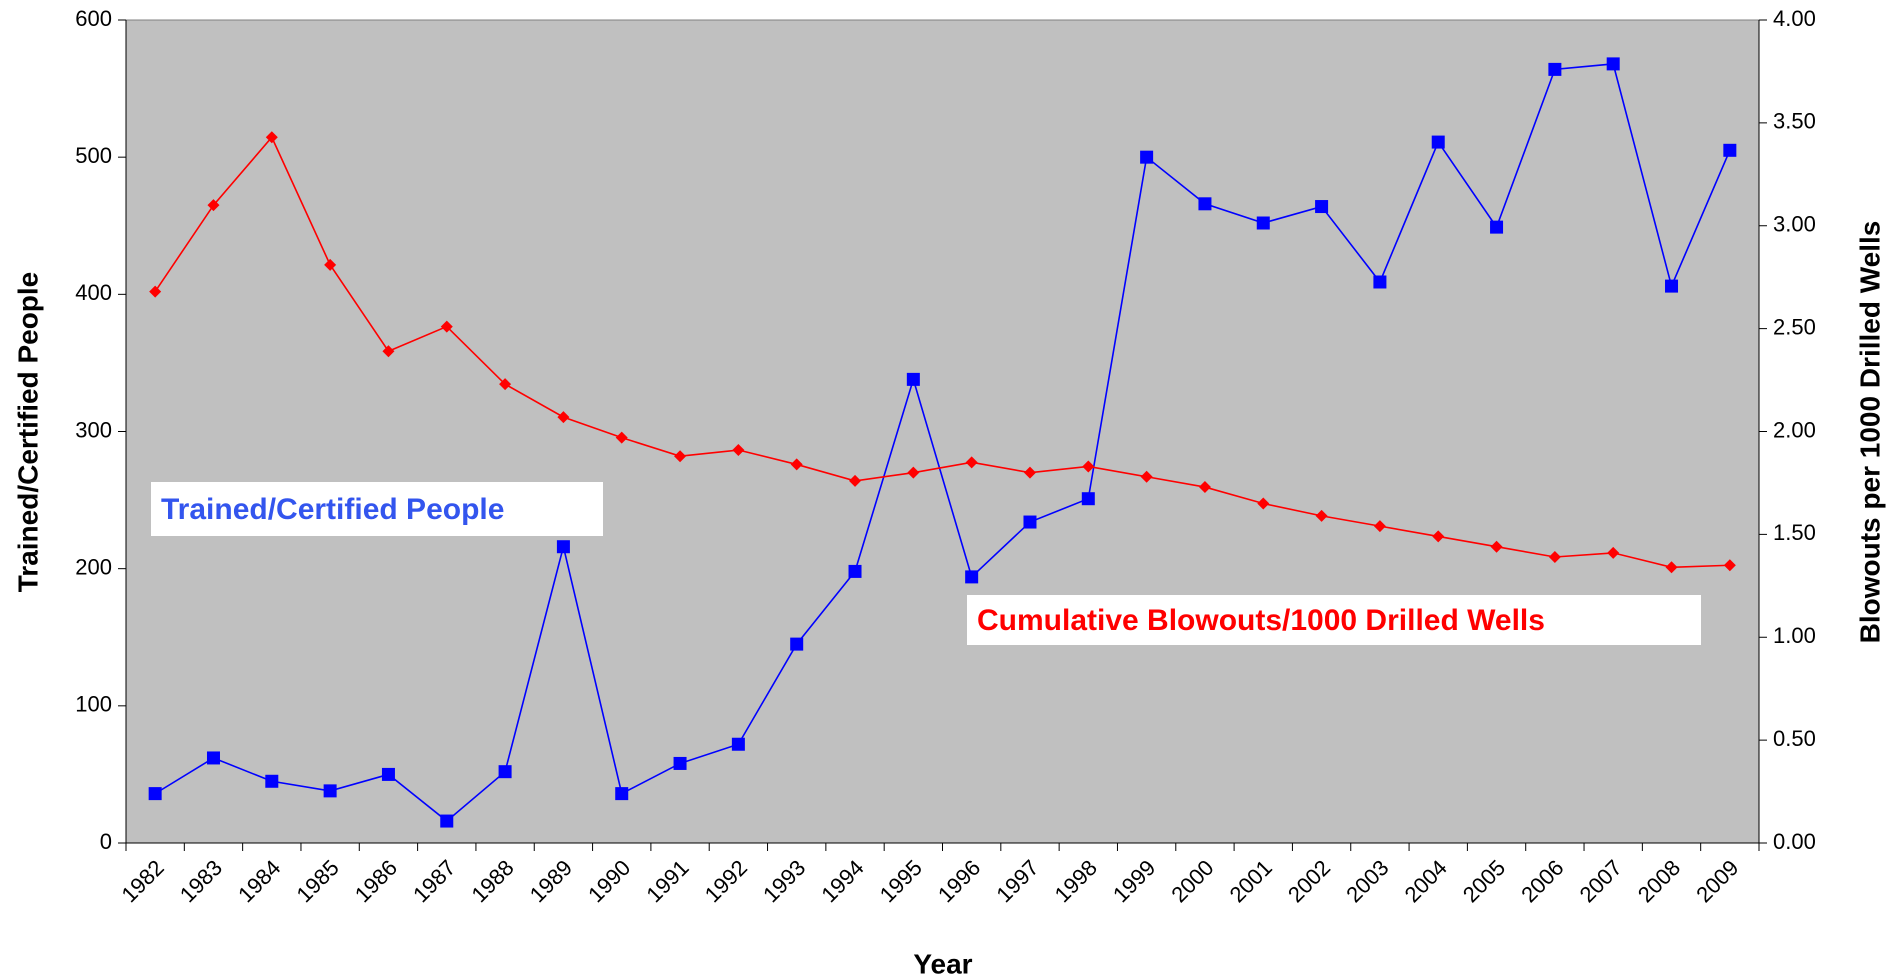 The width and height of the screenshot is (1900, 979). I want to click on y2-tick-label: 1.00, so click(1794, 635).